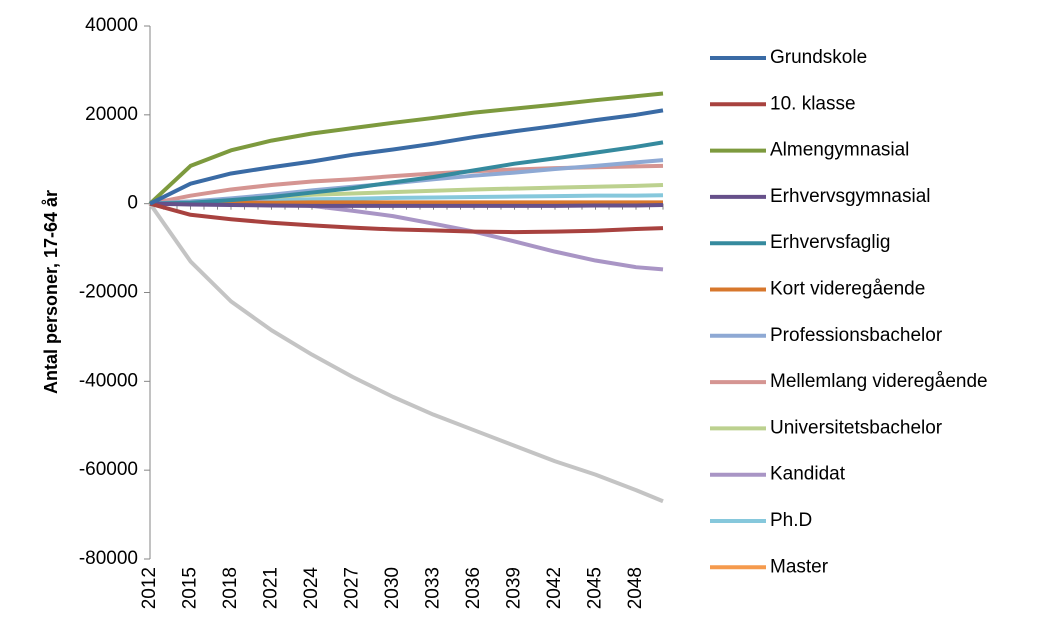  What do you see at coordinates (108, 380) in the screenshot?
I see `y-tick-label: -40000` at bounding box center [108, 380].